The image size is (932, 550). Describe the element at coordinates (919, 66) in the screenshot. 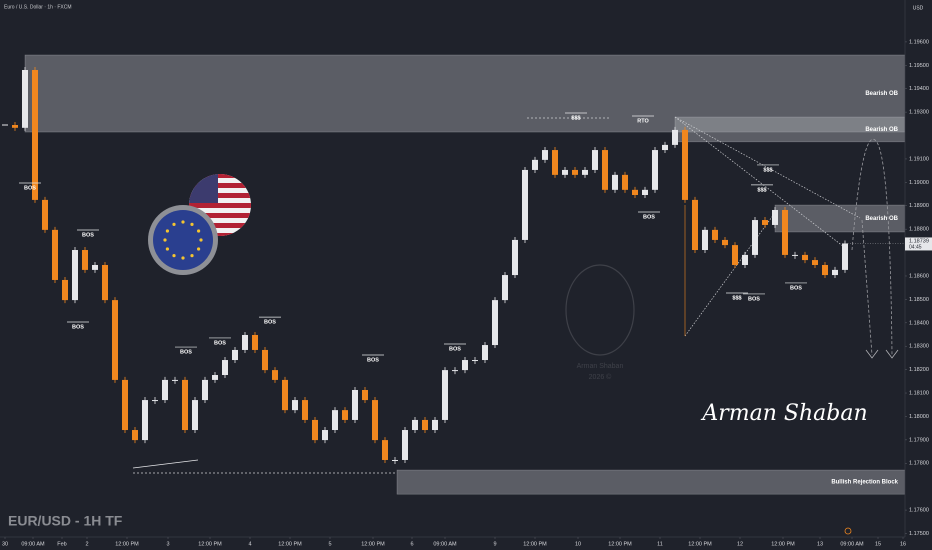

I see `y-tick-label: 1.19500` at that location.